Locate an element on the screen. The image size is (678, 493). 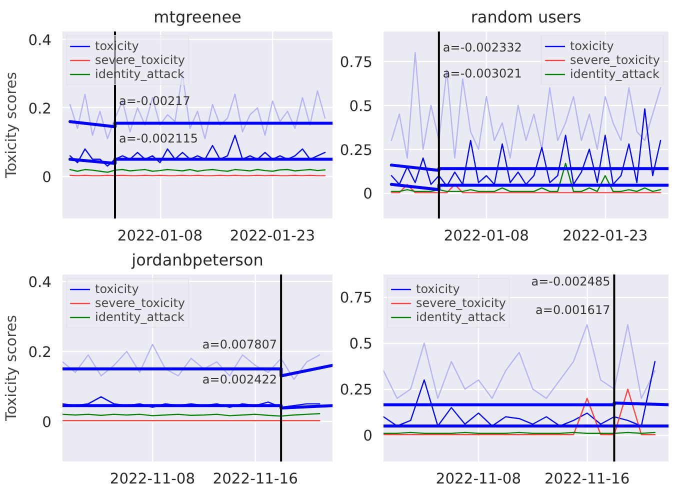
chart-title: random users is located at coordinates (526, 17).